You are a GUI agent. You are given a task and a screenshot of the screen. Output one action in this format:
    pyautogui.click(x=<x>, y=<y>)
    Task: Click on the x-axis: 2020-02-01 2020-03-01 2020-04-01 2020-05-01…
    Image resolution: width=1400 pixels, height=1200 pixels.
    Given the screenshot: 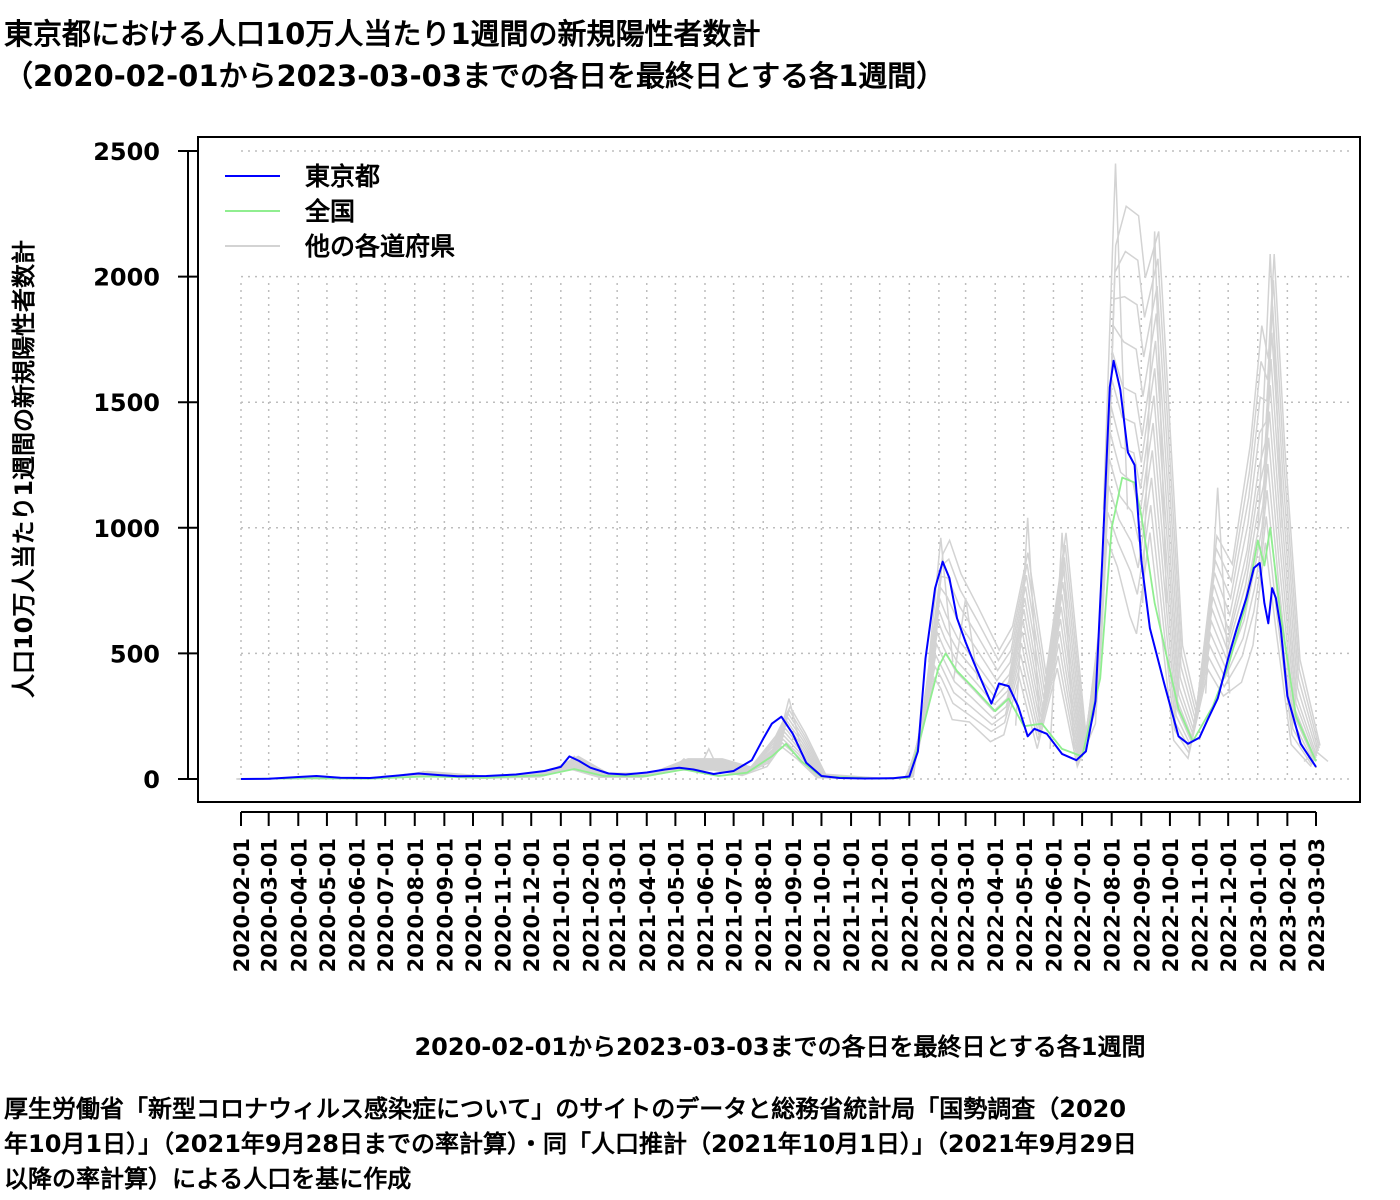 What is the action you would take?
    pyautogui.click(x=779, y=891)
    